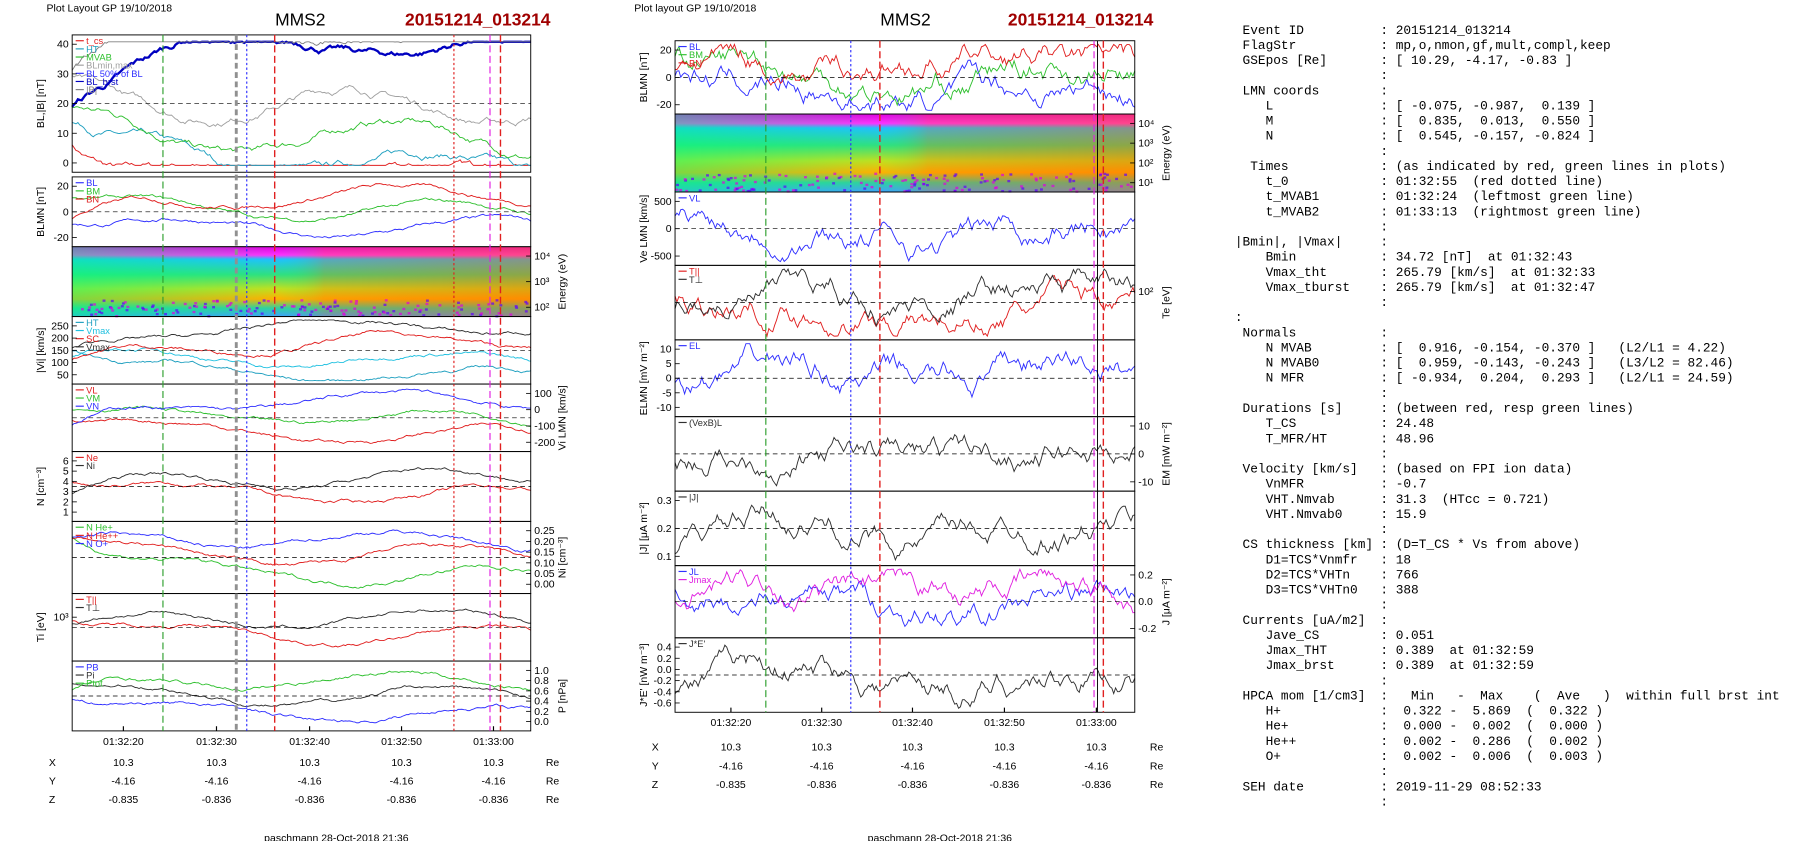 This screenshot has width=1804, height=841. I want to click on panel: T||T⊥ 10³ Ti [eV], so click(284, 627).